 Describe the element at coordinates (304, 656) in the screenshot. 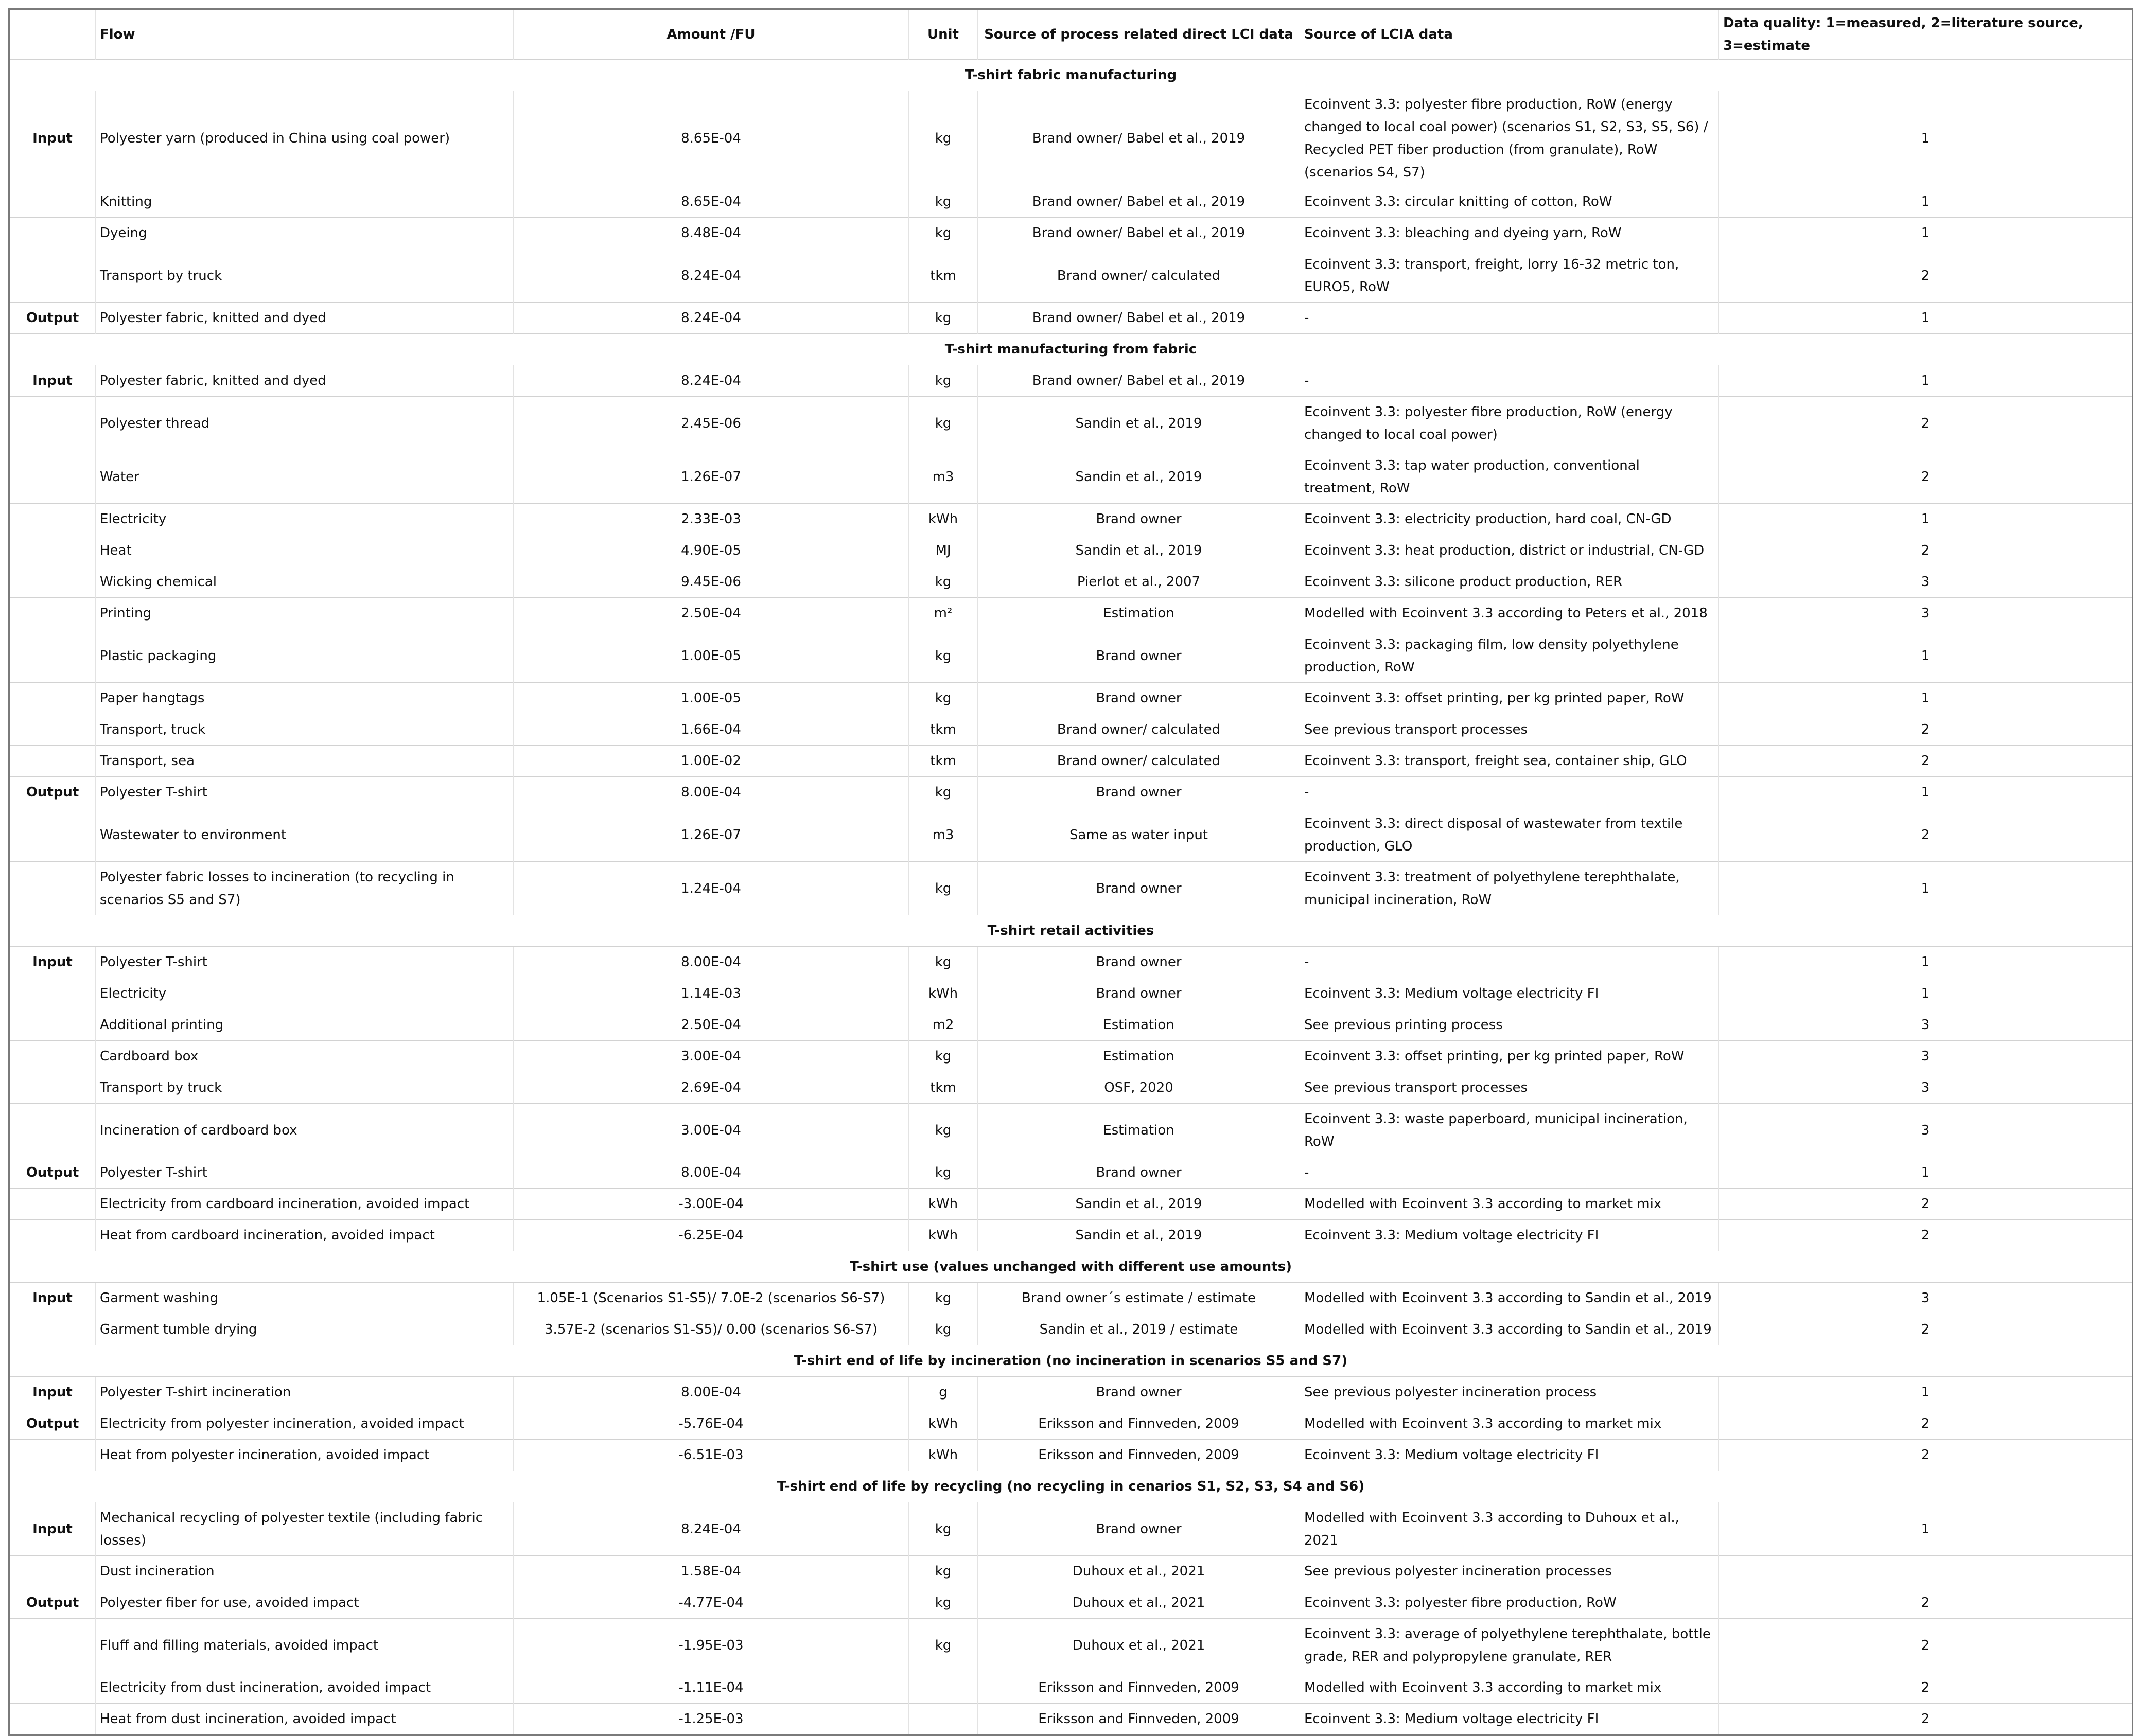

I see `flow-cell: Plastic packaging` at that location.